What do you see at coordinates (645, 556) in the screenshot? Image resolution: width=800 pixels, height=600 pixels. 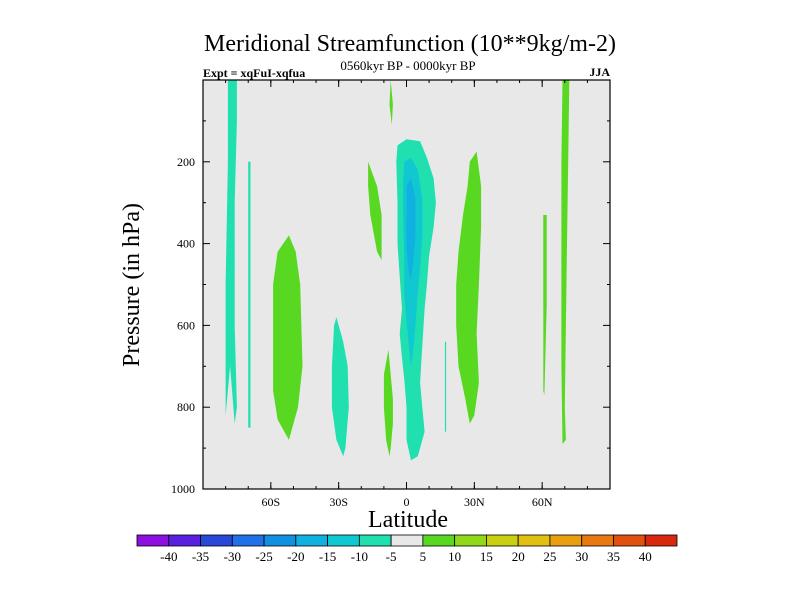 I see `colorbar-label: 40` at bounding box center [645, 556].